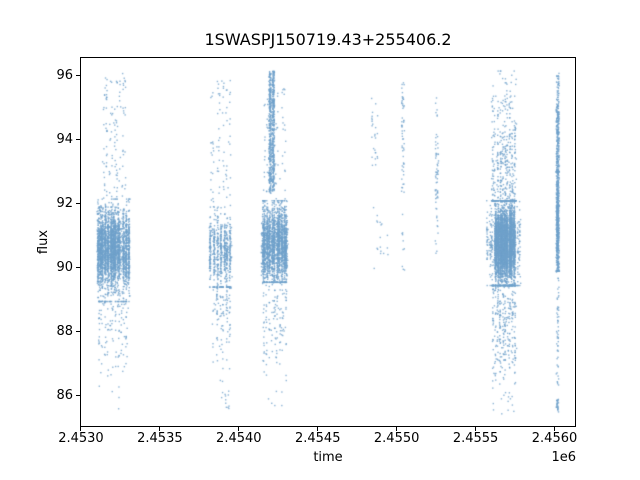 The height and width of the screenshot is (480, 640). What do you see at coordinates (396, 438) in the screenshot?
I see `x-tick-label: 2.4550` at bounding box center [396, 438].